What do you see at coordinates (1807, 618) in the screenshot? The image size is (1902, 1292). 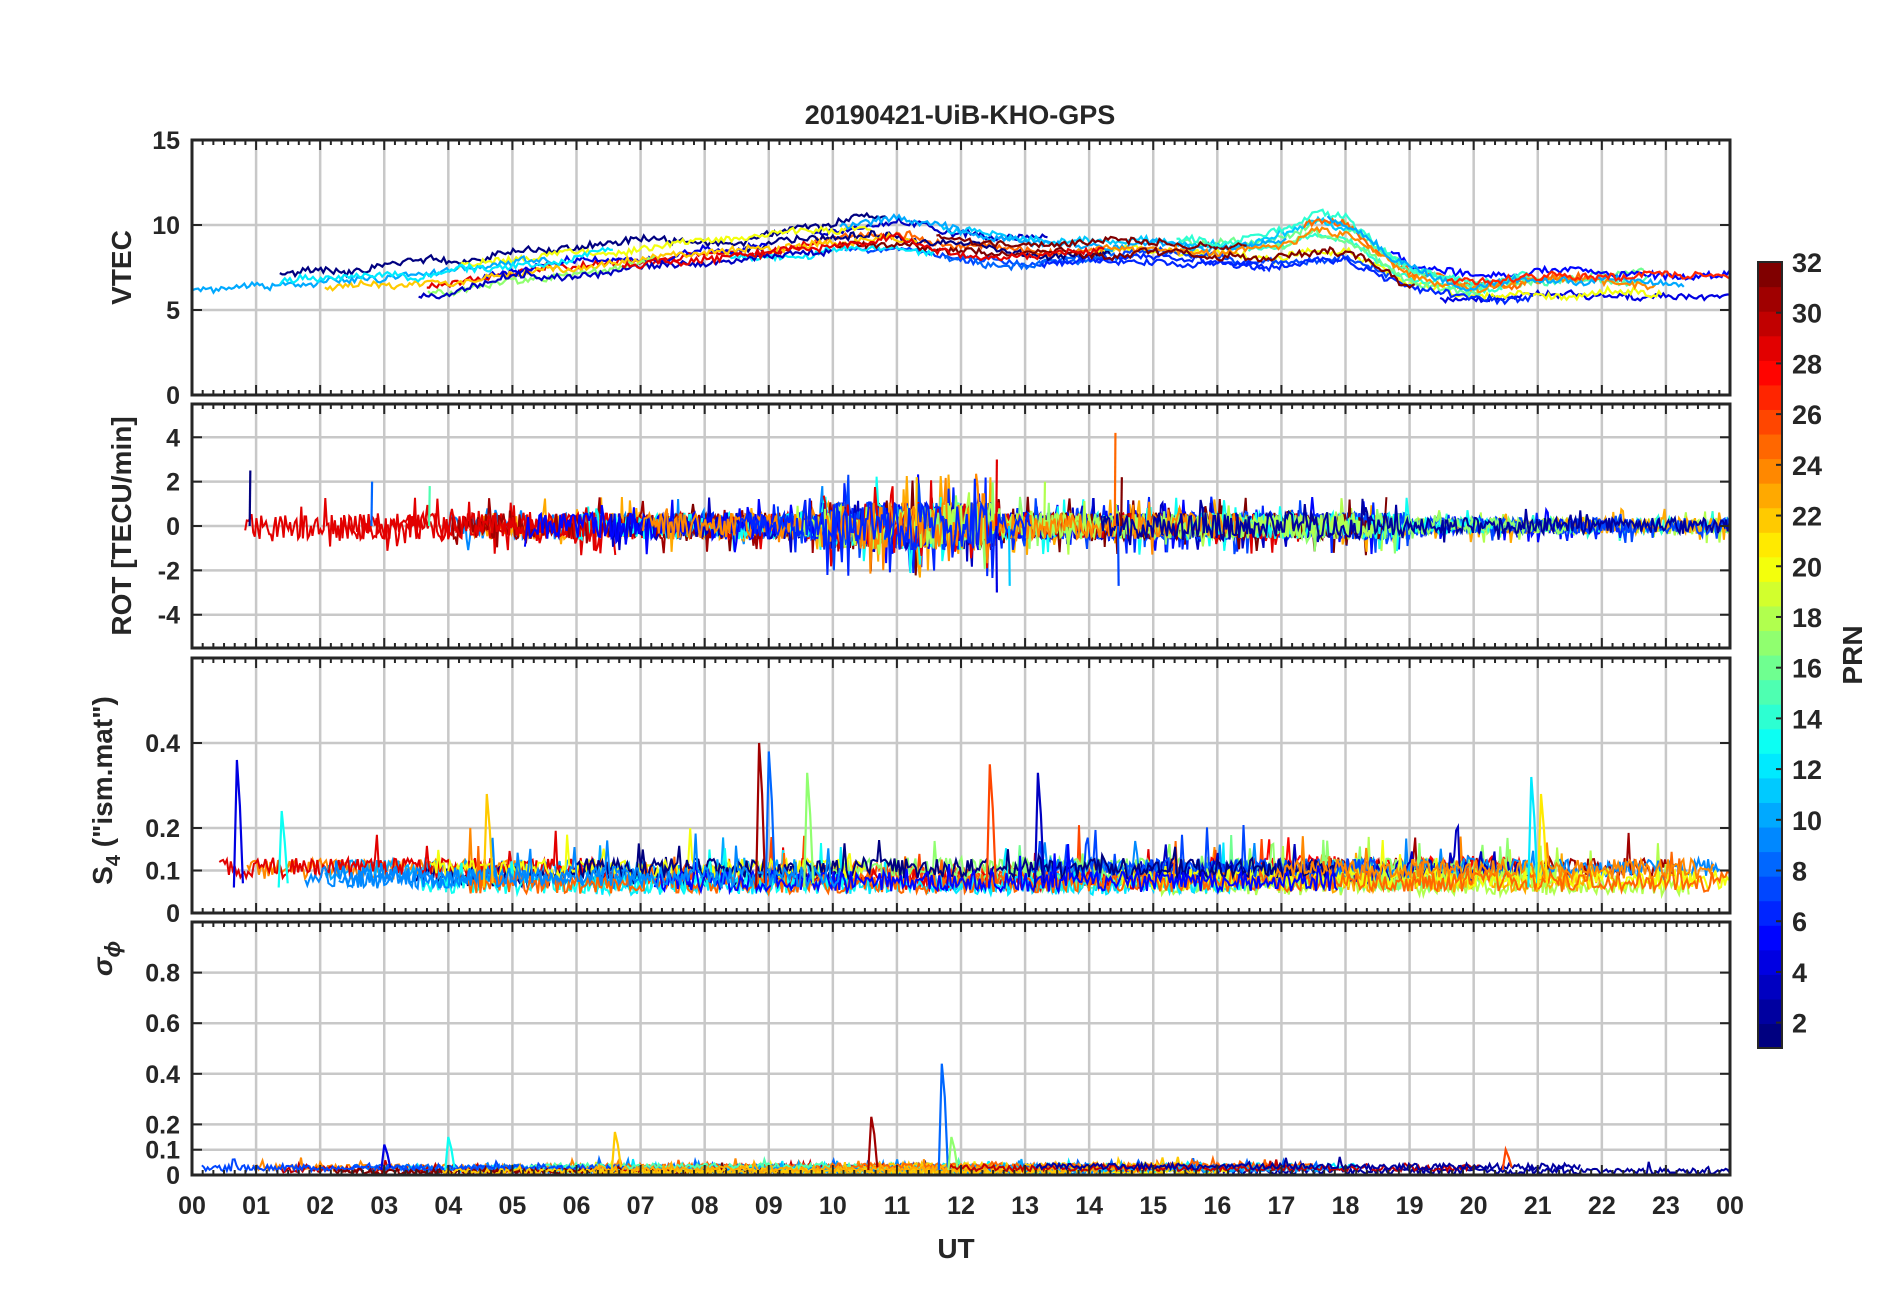 I see `colorbar-tick-label: 18` at bounding box center [1807, 618].